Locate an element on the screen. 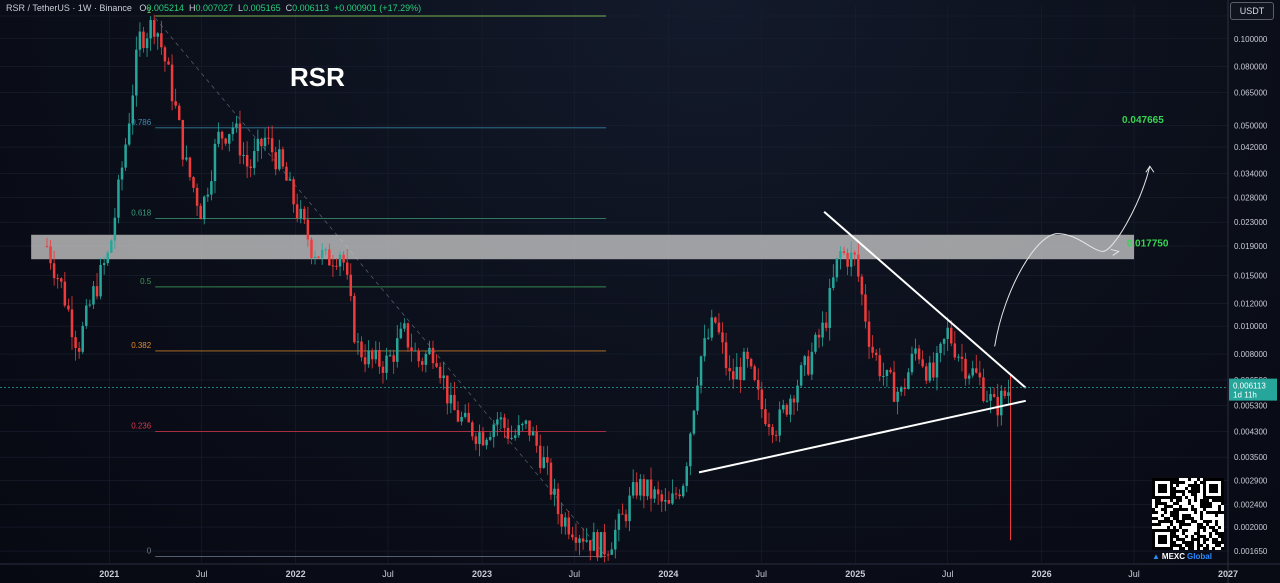 This screenshot has height=583, width=1280. brand-name: MEXC is located at coordinates (1173, 556).